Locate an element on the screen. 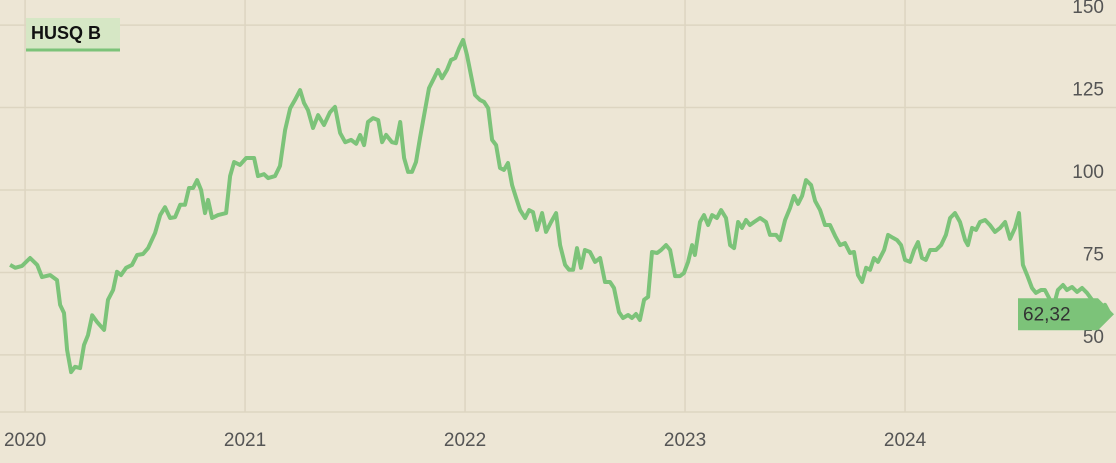 This screenshot has height=463, width=1116. y-tick-label: 125 is located at coordinates (1088, 90).